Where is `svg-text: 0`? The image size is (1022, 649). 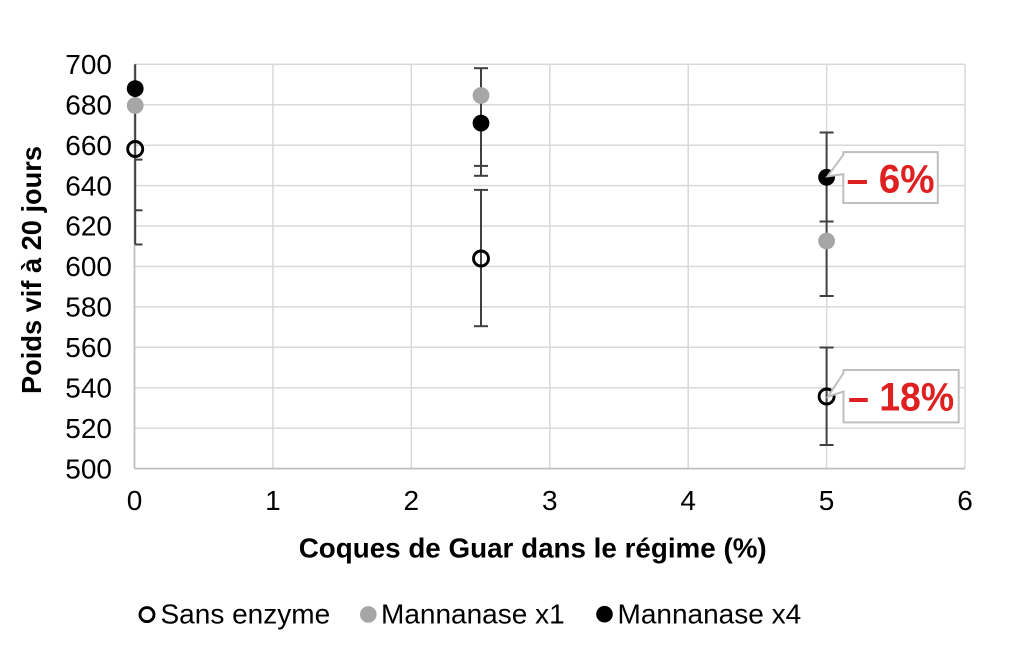
svg-text: 0 is located at coordinates (135, 500).